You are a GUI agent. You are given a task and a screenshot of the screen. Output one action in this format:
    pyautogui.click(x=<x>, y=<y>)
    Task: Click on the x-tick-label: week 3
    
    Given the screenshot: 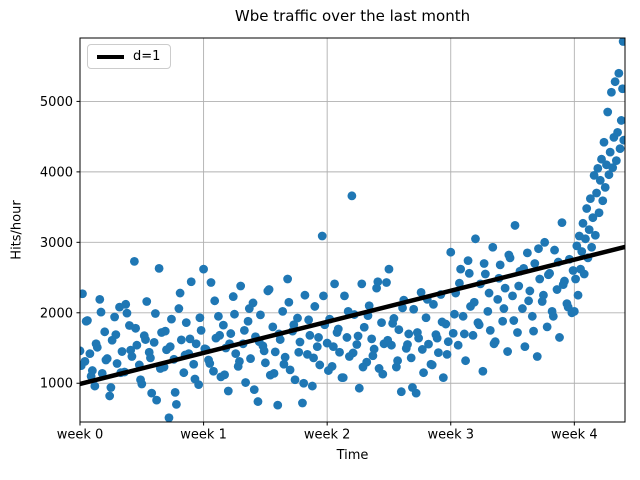 What is the action you would take?
    pyautogui.click(x=450, y=435)
    